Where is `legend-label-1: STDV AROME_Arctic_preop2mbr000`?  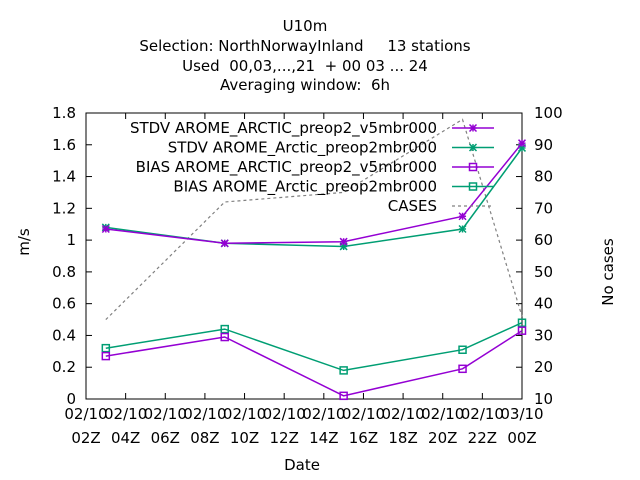
legend-label-1: STDV AROME_Arctic_preop2mbr000 is located at coordinates (302, 148).